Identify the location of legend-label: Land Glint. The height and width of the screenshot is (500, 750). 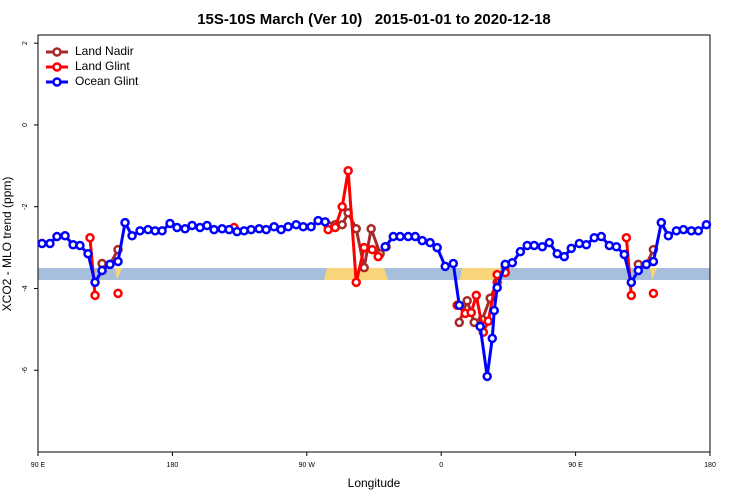
(102, 66).